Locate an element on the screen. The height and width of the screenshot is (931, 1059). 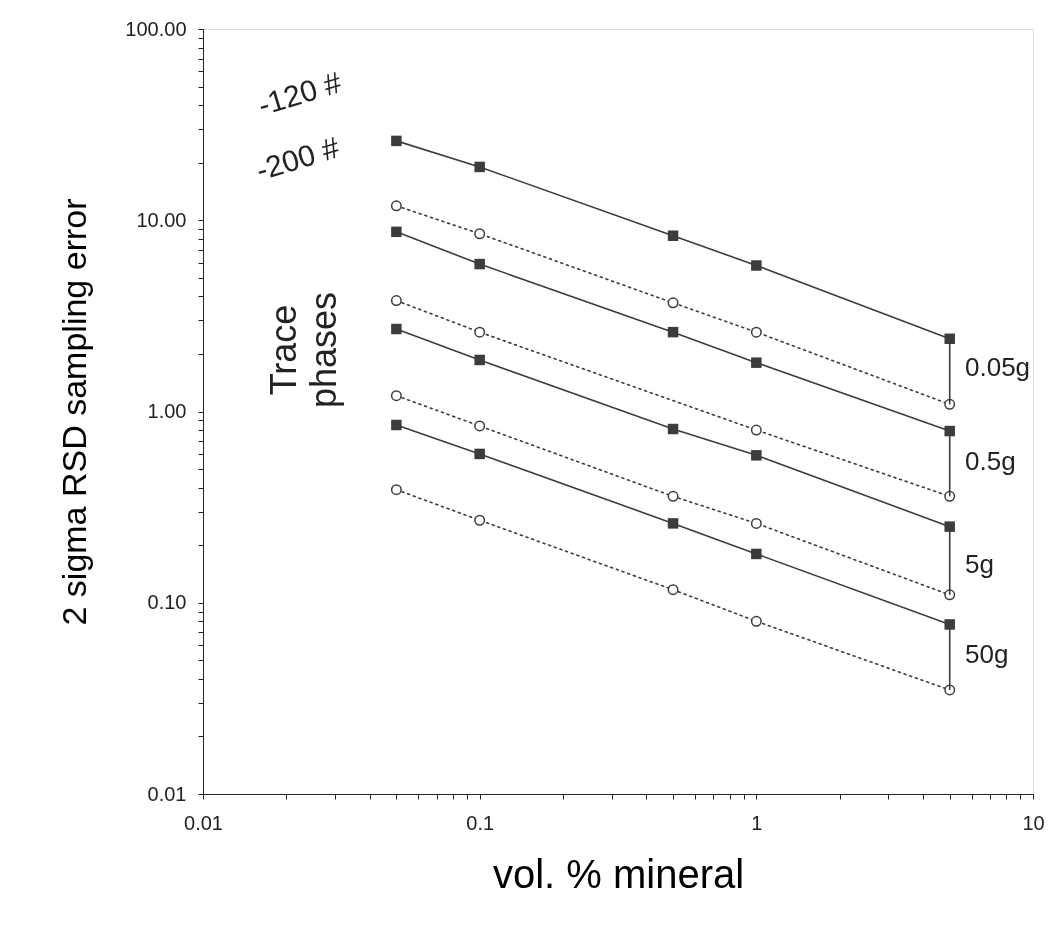
annotation: 50g is located at coordinates (987, 654).